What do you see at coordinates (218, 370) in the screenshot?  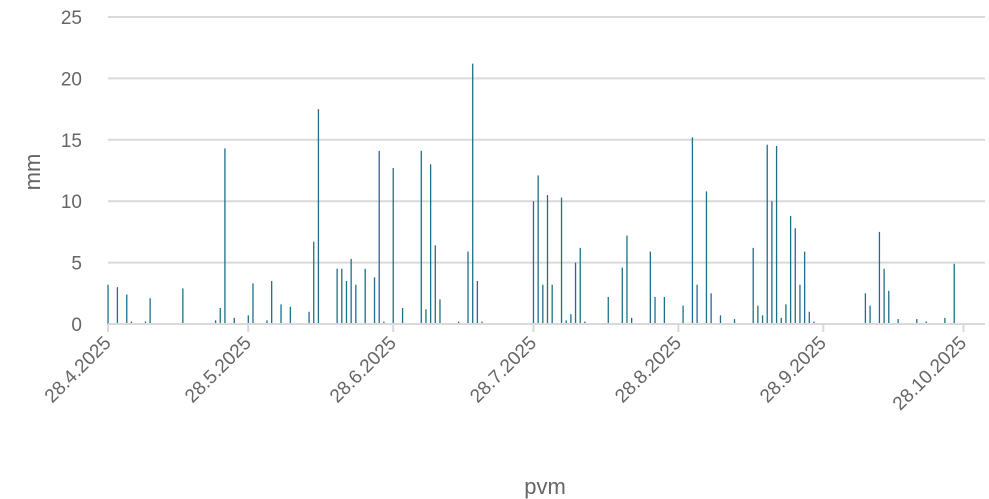 I see `x-tick-label: 28.5.2025` at bounding box center [218, 370].